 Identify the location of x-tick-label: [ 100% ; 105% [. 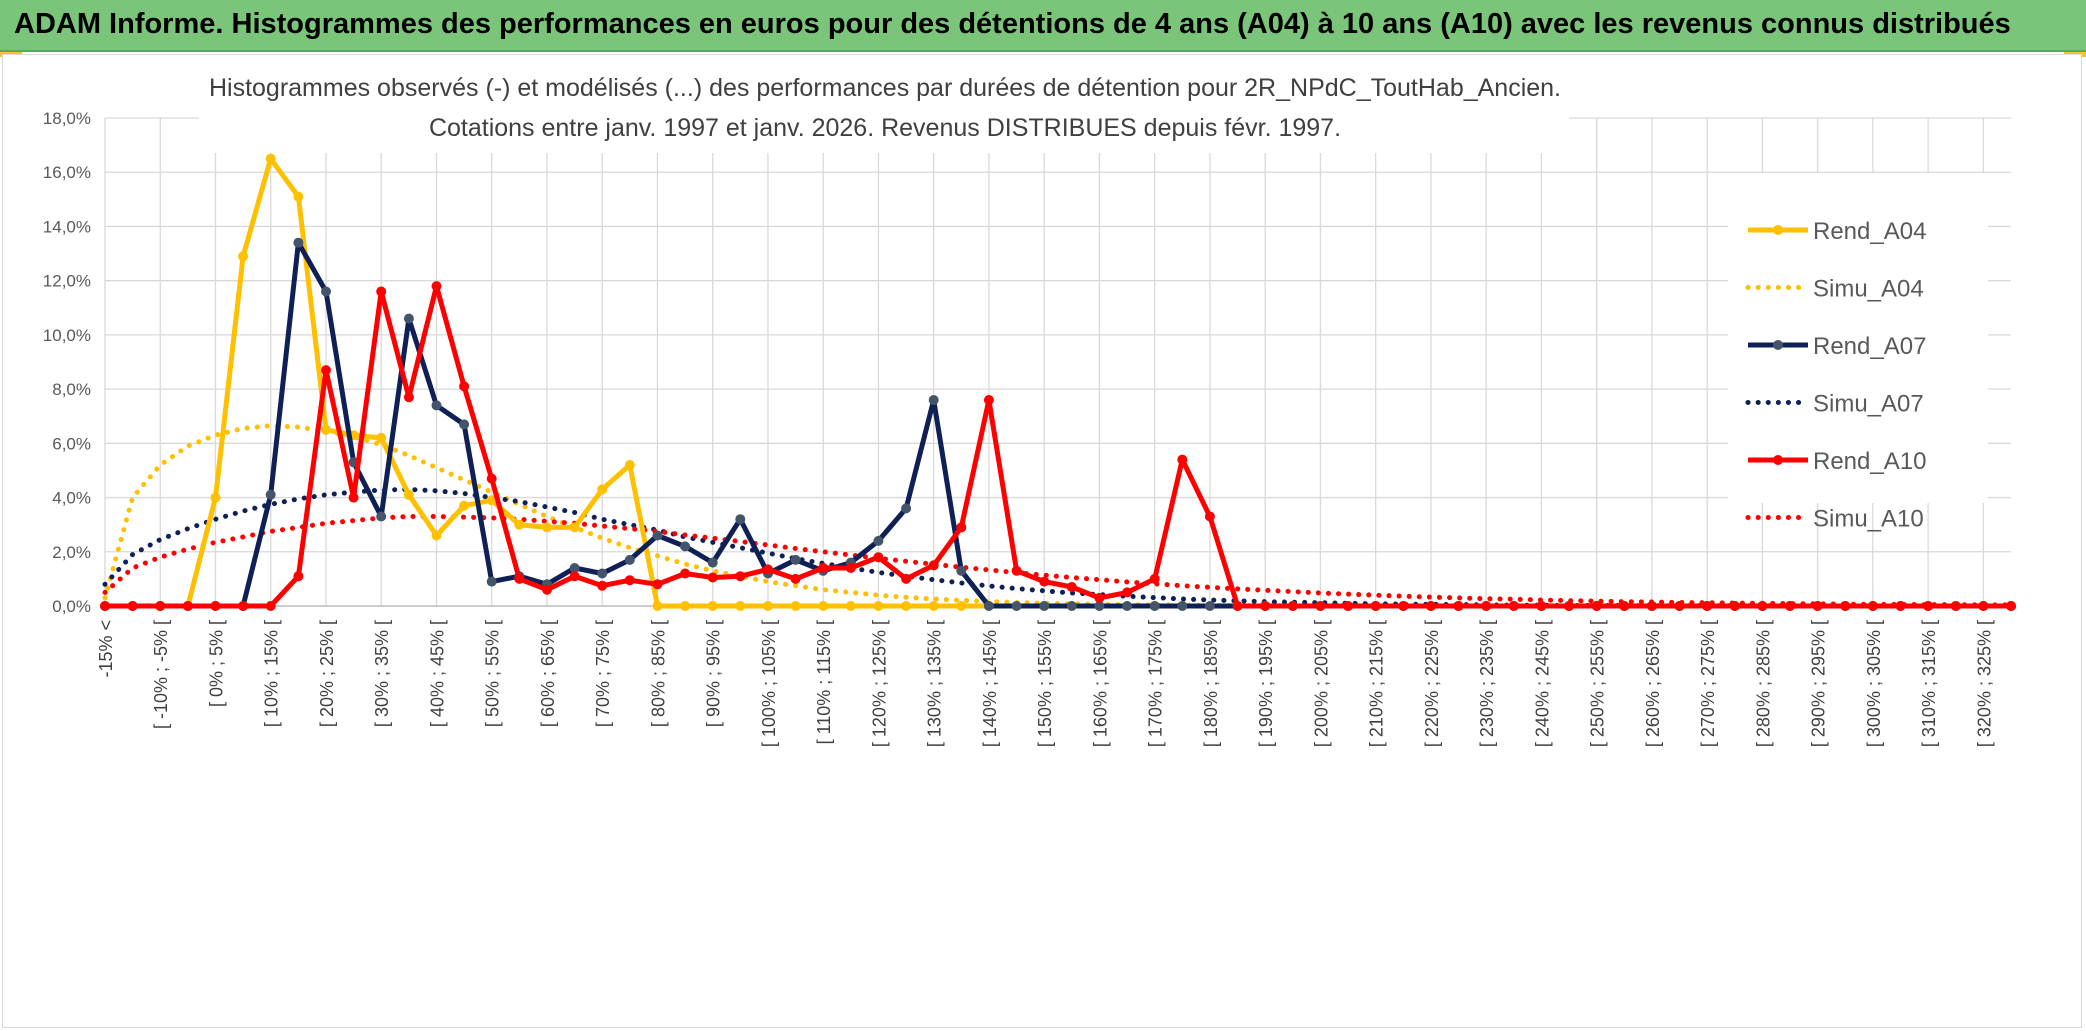
(769, 683).